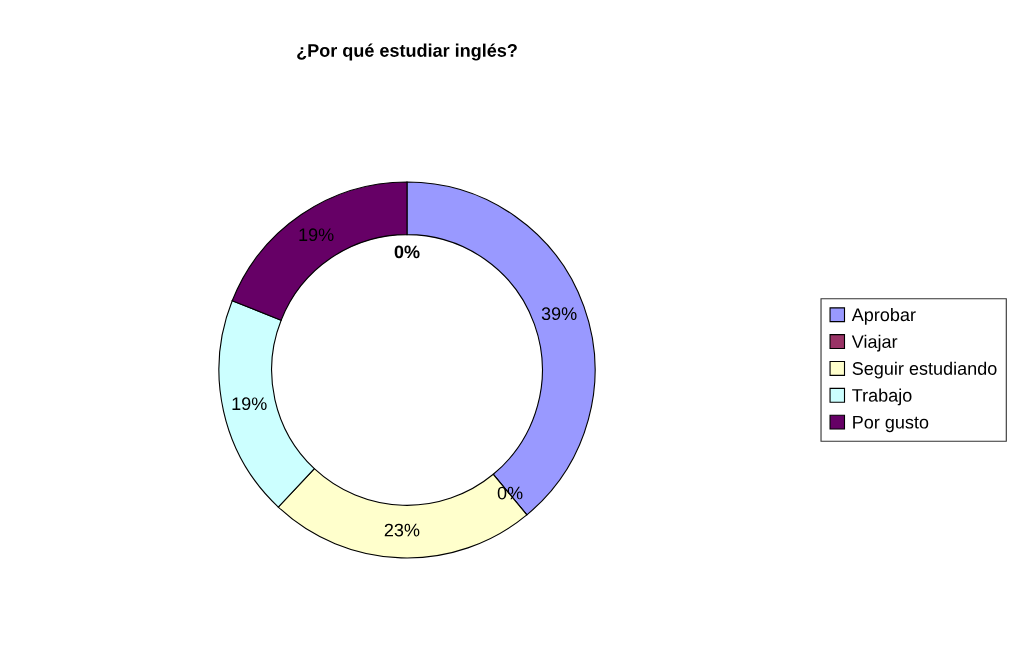  What do you see at coordinates (883, 316) in the screenshot?
I see `legend-label: Aprobar` at bounding box center [883, 316].